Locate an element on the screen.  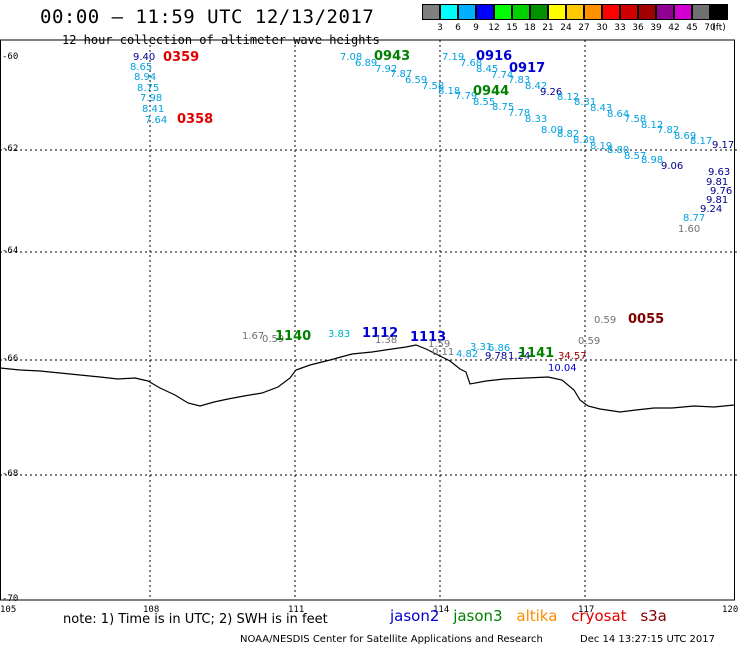
color-scale-label: 21 is located at coordinates (548, 28).